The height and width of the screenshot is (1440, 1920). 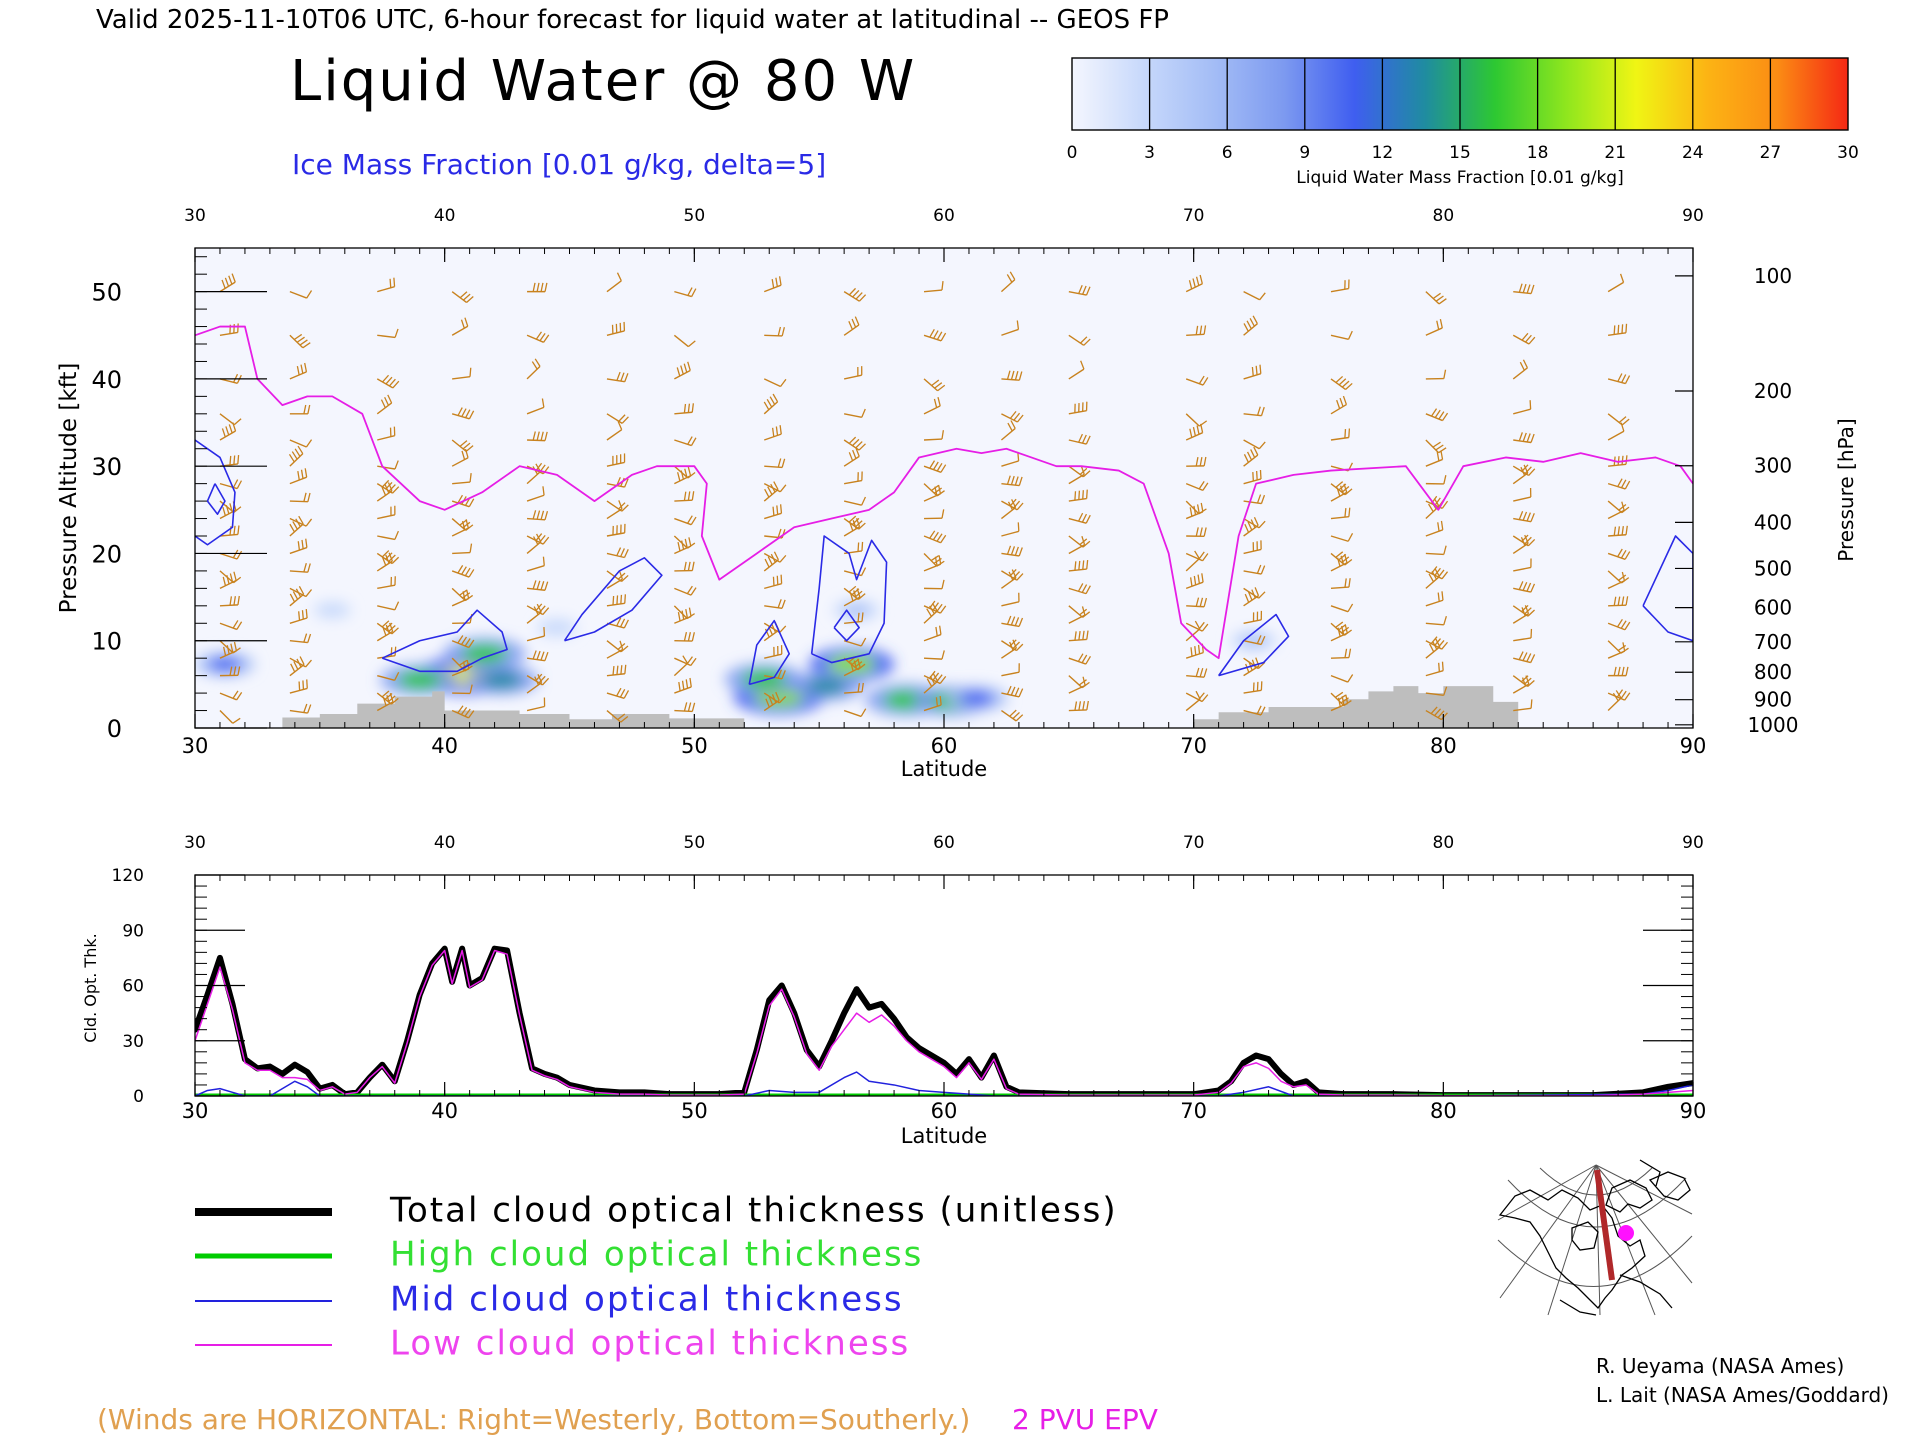 I want to click on x-tick-label-top: 30, so click(x=195, y=843).